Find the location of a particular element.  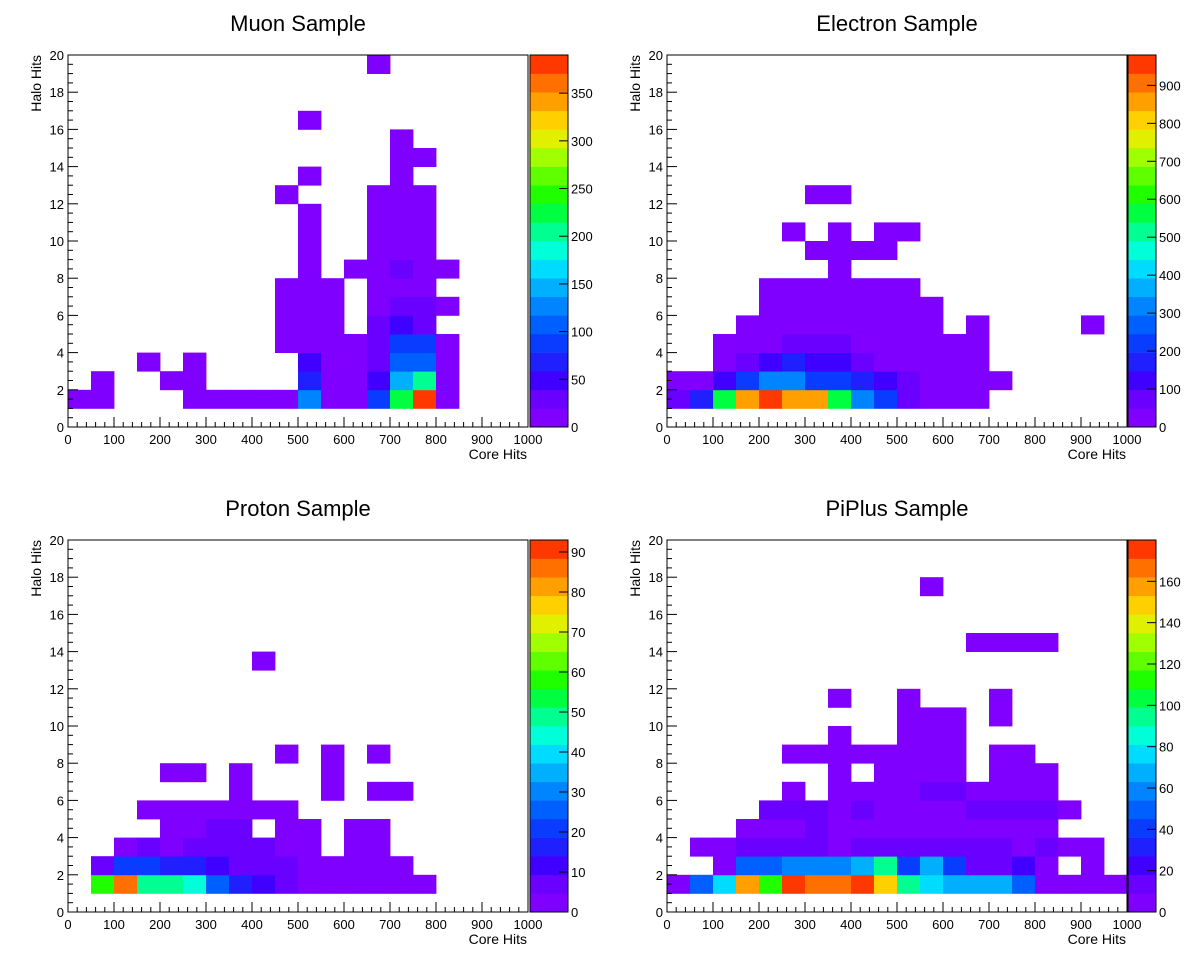

x-tick-label: 0 is located at coordinates (666, 439).